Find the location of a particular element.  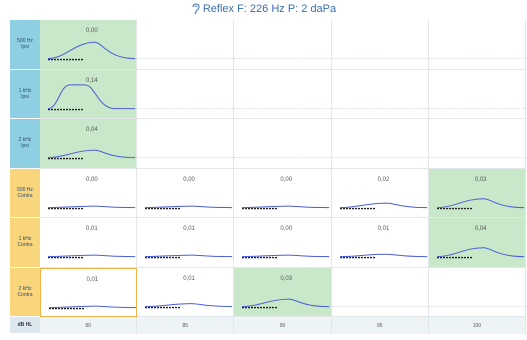

ear-icon is located at coordinates (196, 8).